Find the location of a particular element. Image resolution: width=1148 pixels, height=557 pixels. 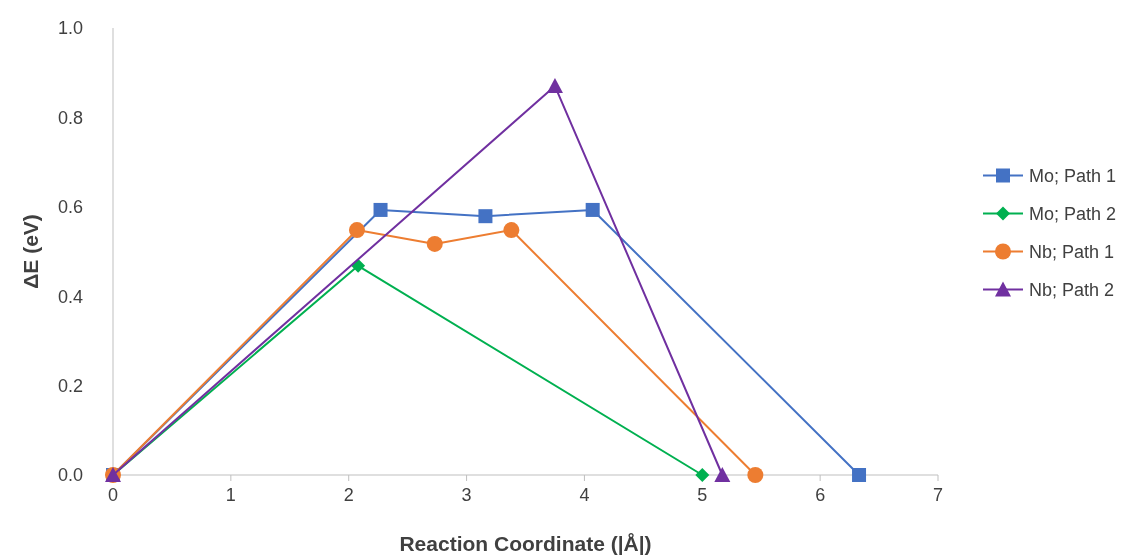

legend-label: Nb; Path 1 is located at coordinates (1072, 251).